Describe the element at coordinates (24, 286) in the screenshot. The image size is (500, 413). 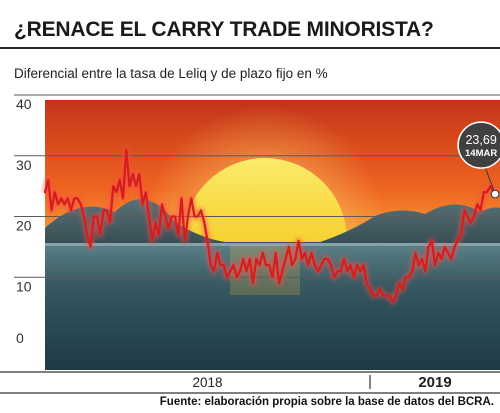
I see `y-tick-label-10: 10` at that location.